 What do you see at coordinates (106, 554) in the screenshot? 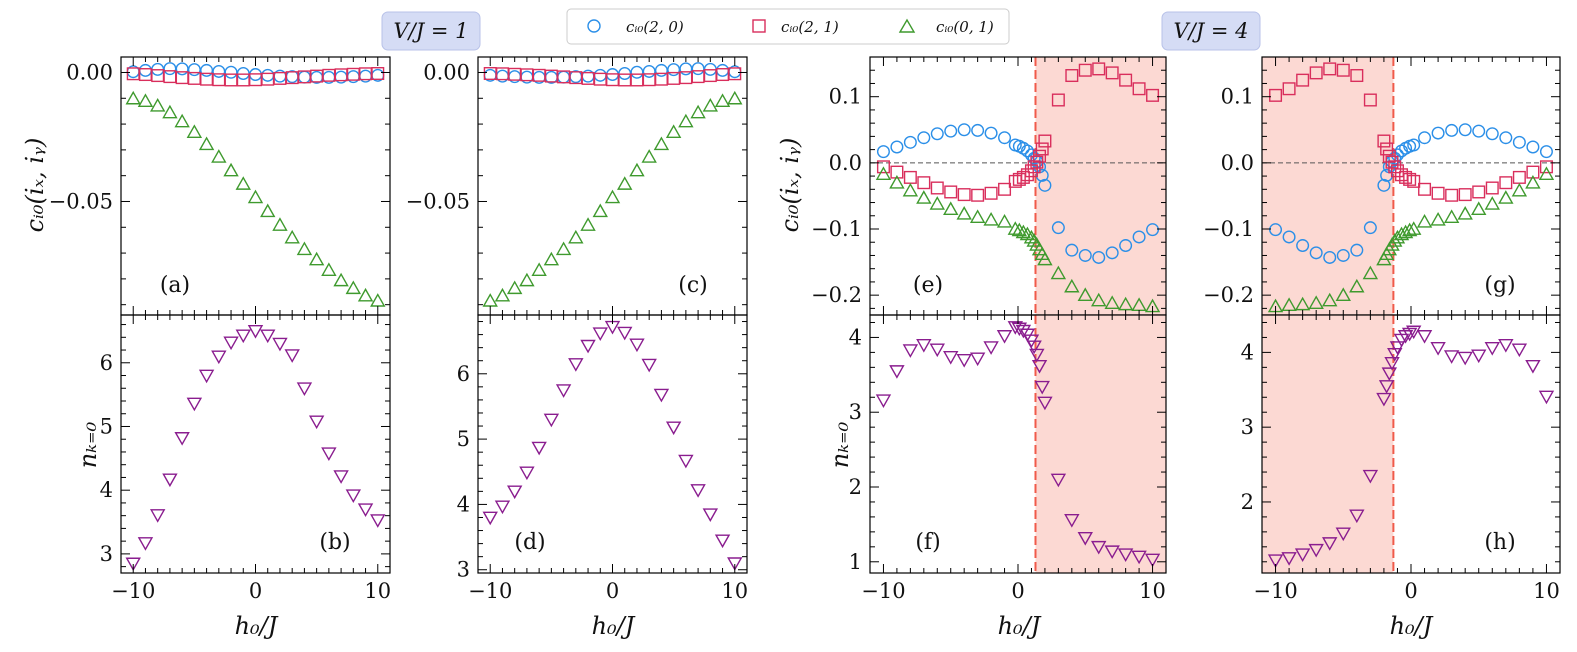
I see `y-tick-label: 3` at bounding box center [106, 554].